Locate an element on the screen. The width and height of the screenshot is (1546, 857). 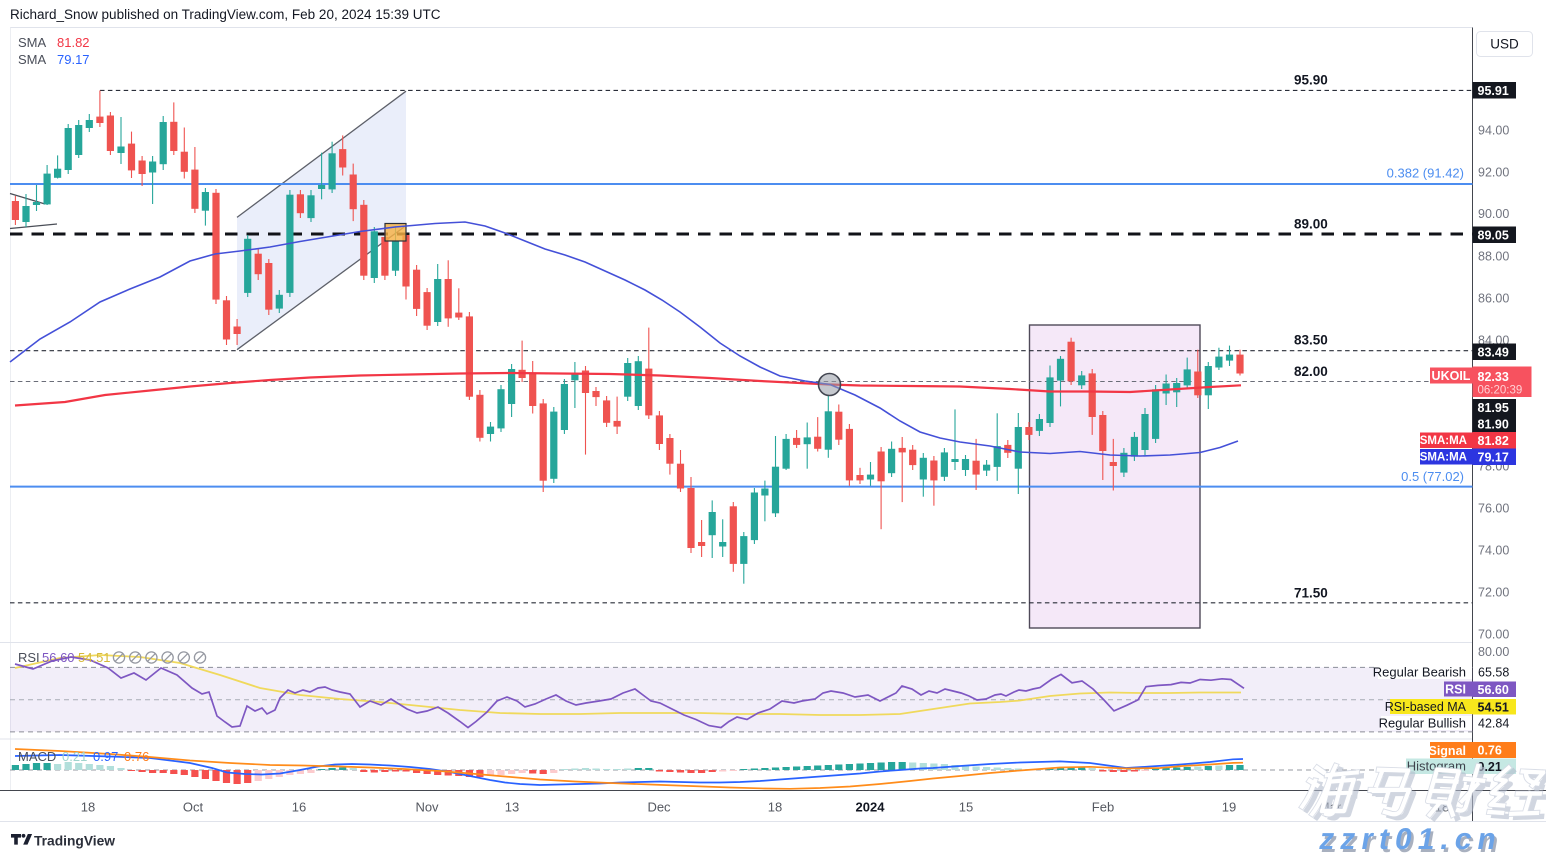
svg-text: 71.50 is located at coordinates (1311, 593).